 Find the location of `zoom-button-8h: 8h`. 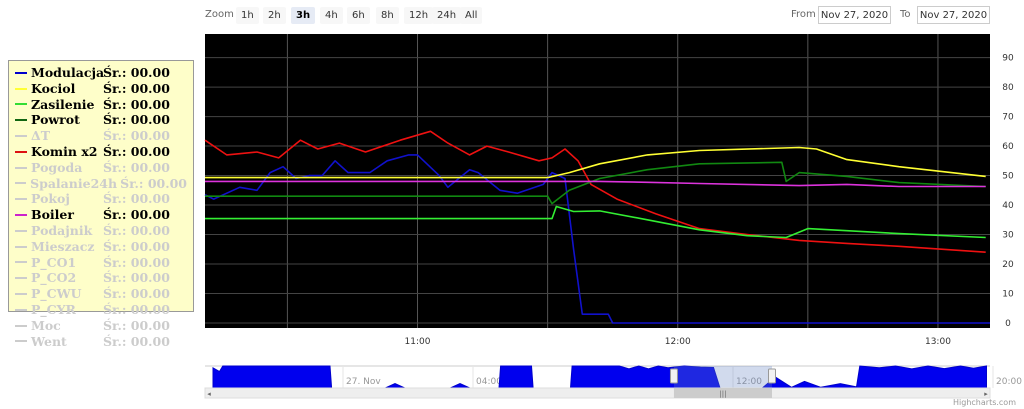

zoom-button-8h: 8h is located at coordinates (387, 15).